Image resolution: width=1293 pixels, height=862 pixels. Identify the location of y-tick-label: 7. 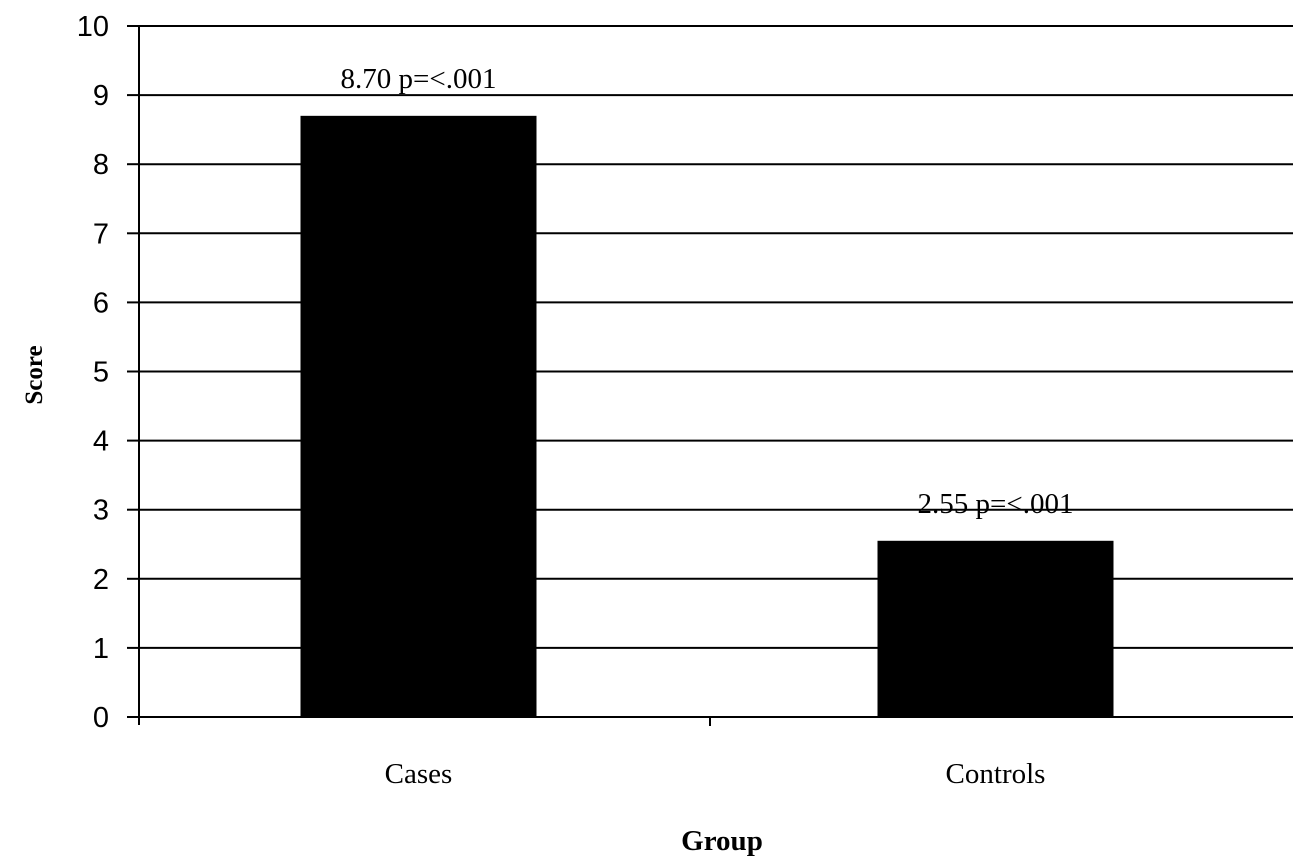
(101, 234).